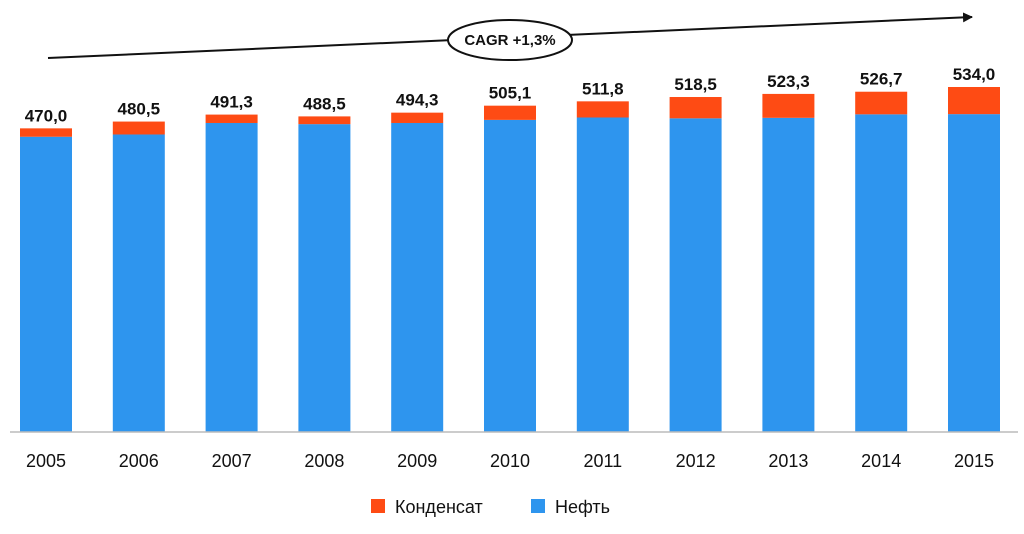 Image resolution: width=1024 pixels, height=534 pixels. I want to click on cagr-badge, so click(510, 40).